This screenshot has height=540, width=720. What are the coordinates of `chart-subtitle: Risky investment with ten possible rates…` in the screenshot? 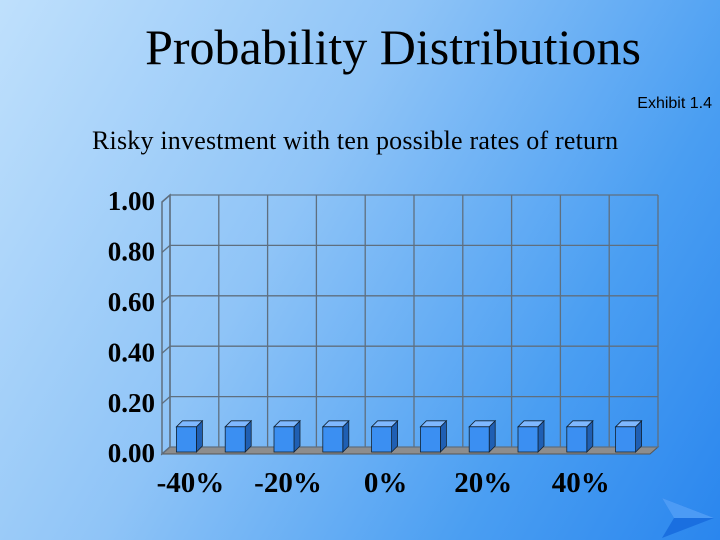 It's located at (355, 140).